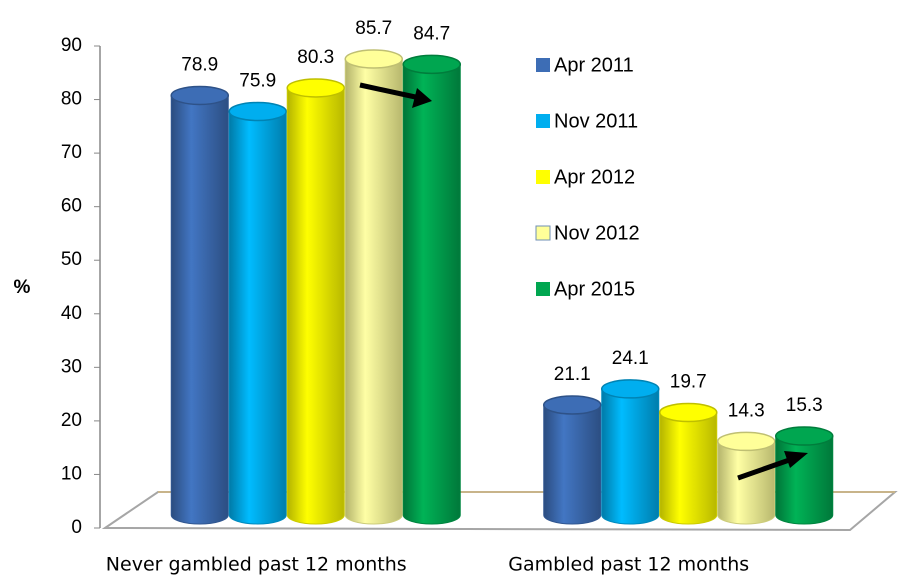 Image resolution: width=904 pixels, height=579 pixels. I want to click on data-label: 19.7, so click(688, 382).